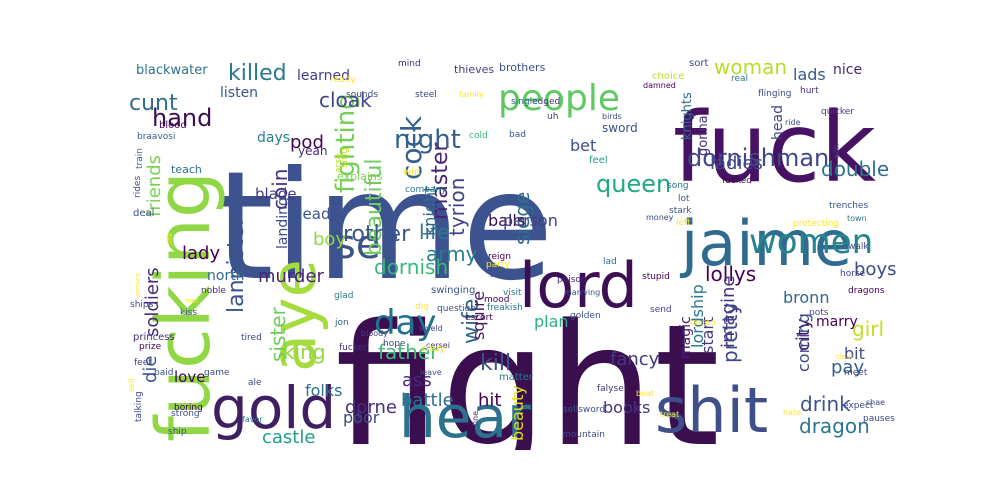  I want to click on word-poison: poison, so click(572, 280).